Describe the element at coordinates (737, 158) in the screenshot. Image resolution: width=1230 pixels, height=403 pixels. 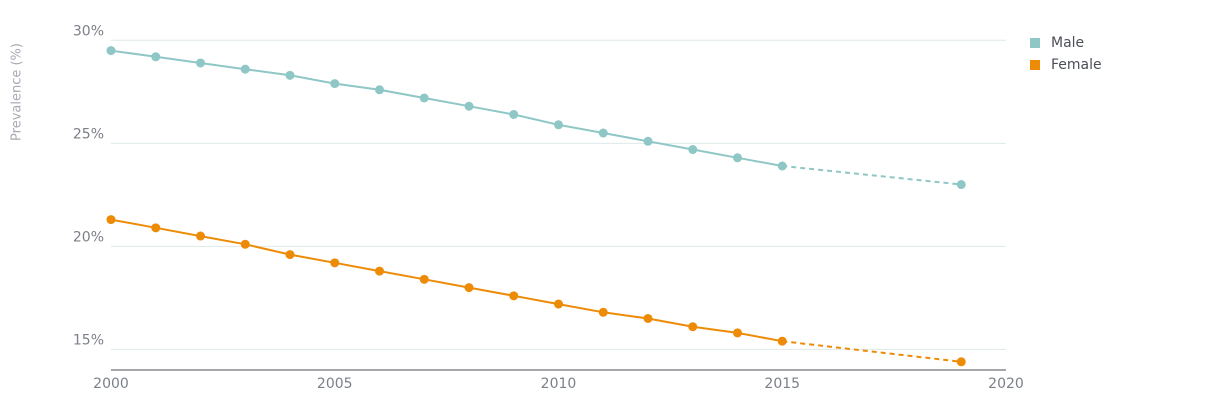
I see `male-point-2014` at that location.